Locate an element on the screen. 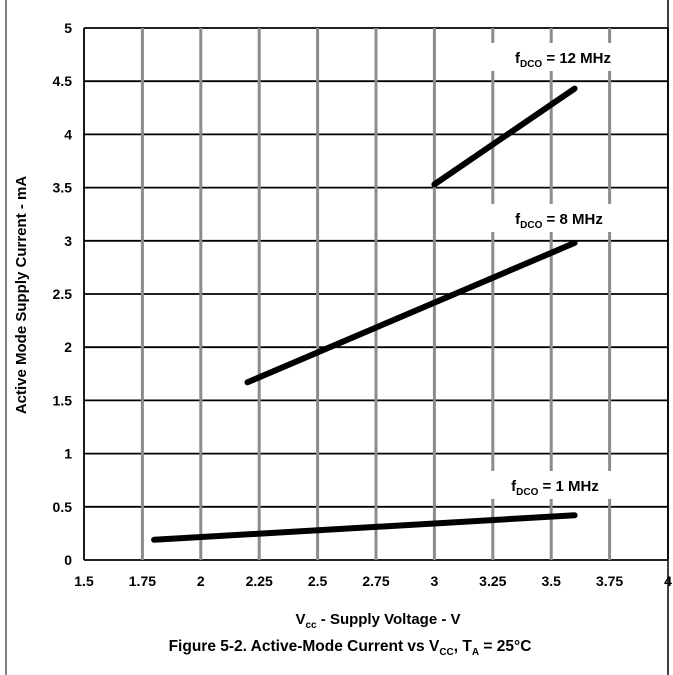 Image resolution: width=673 pixels, height=675 pixels. series-label-rest: = 12 MHz is located at coordinates (576, 58).